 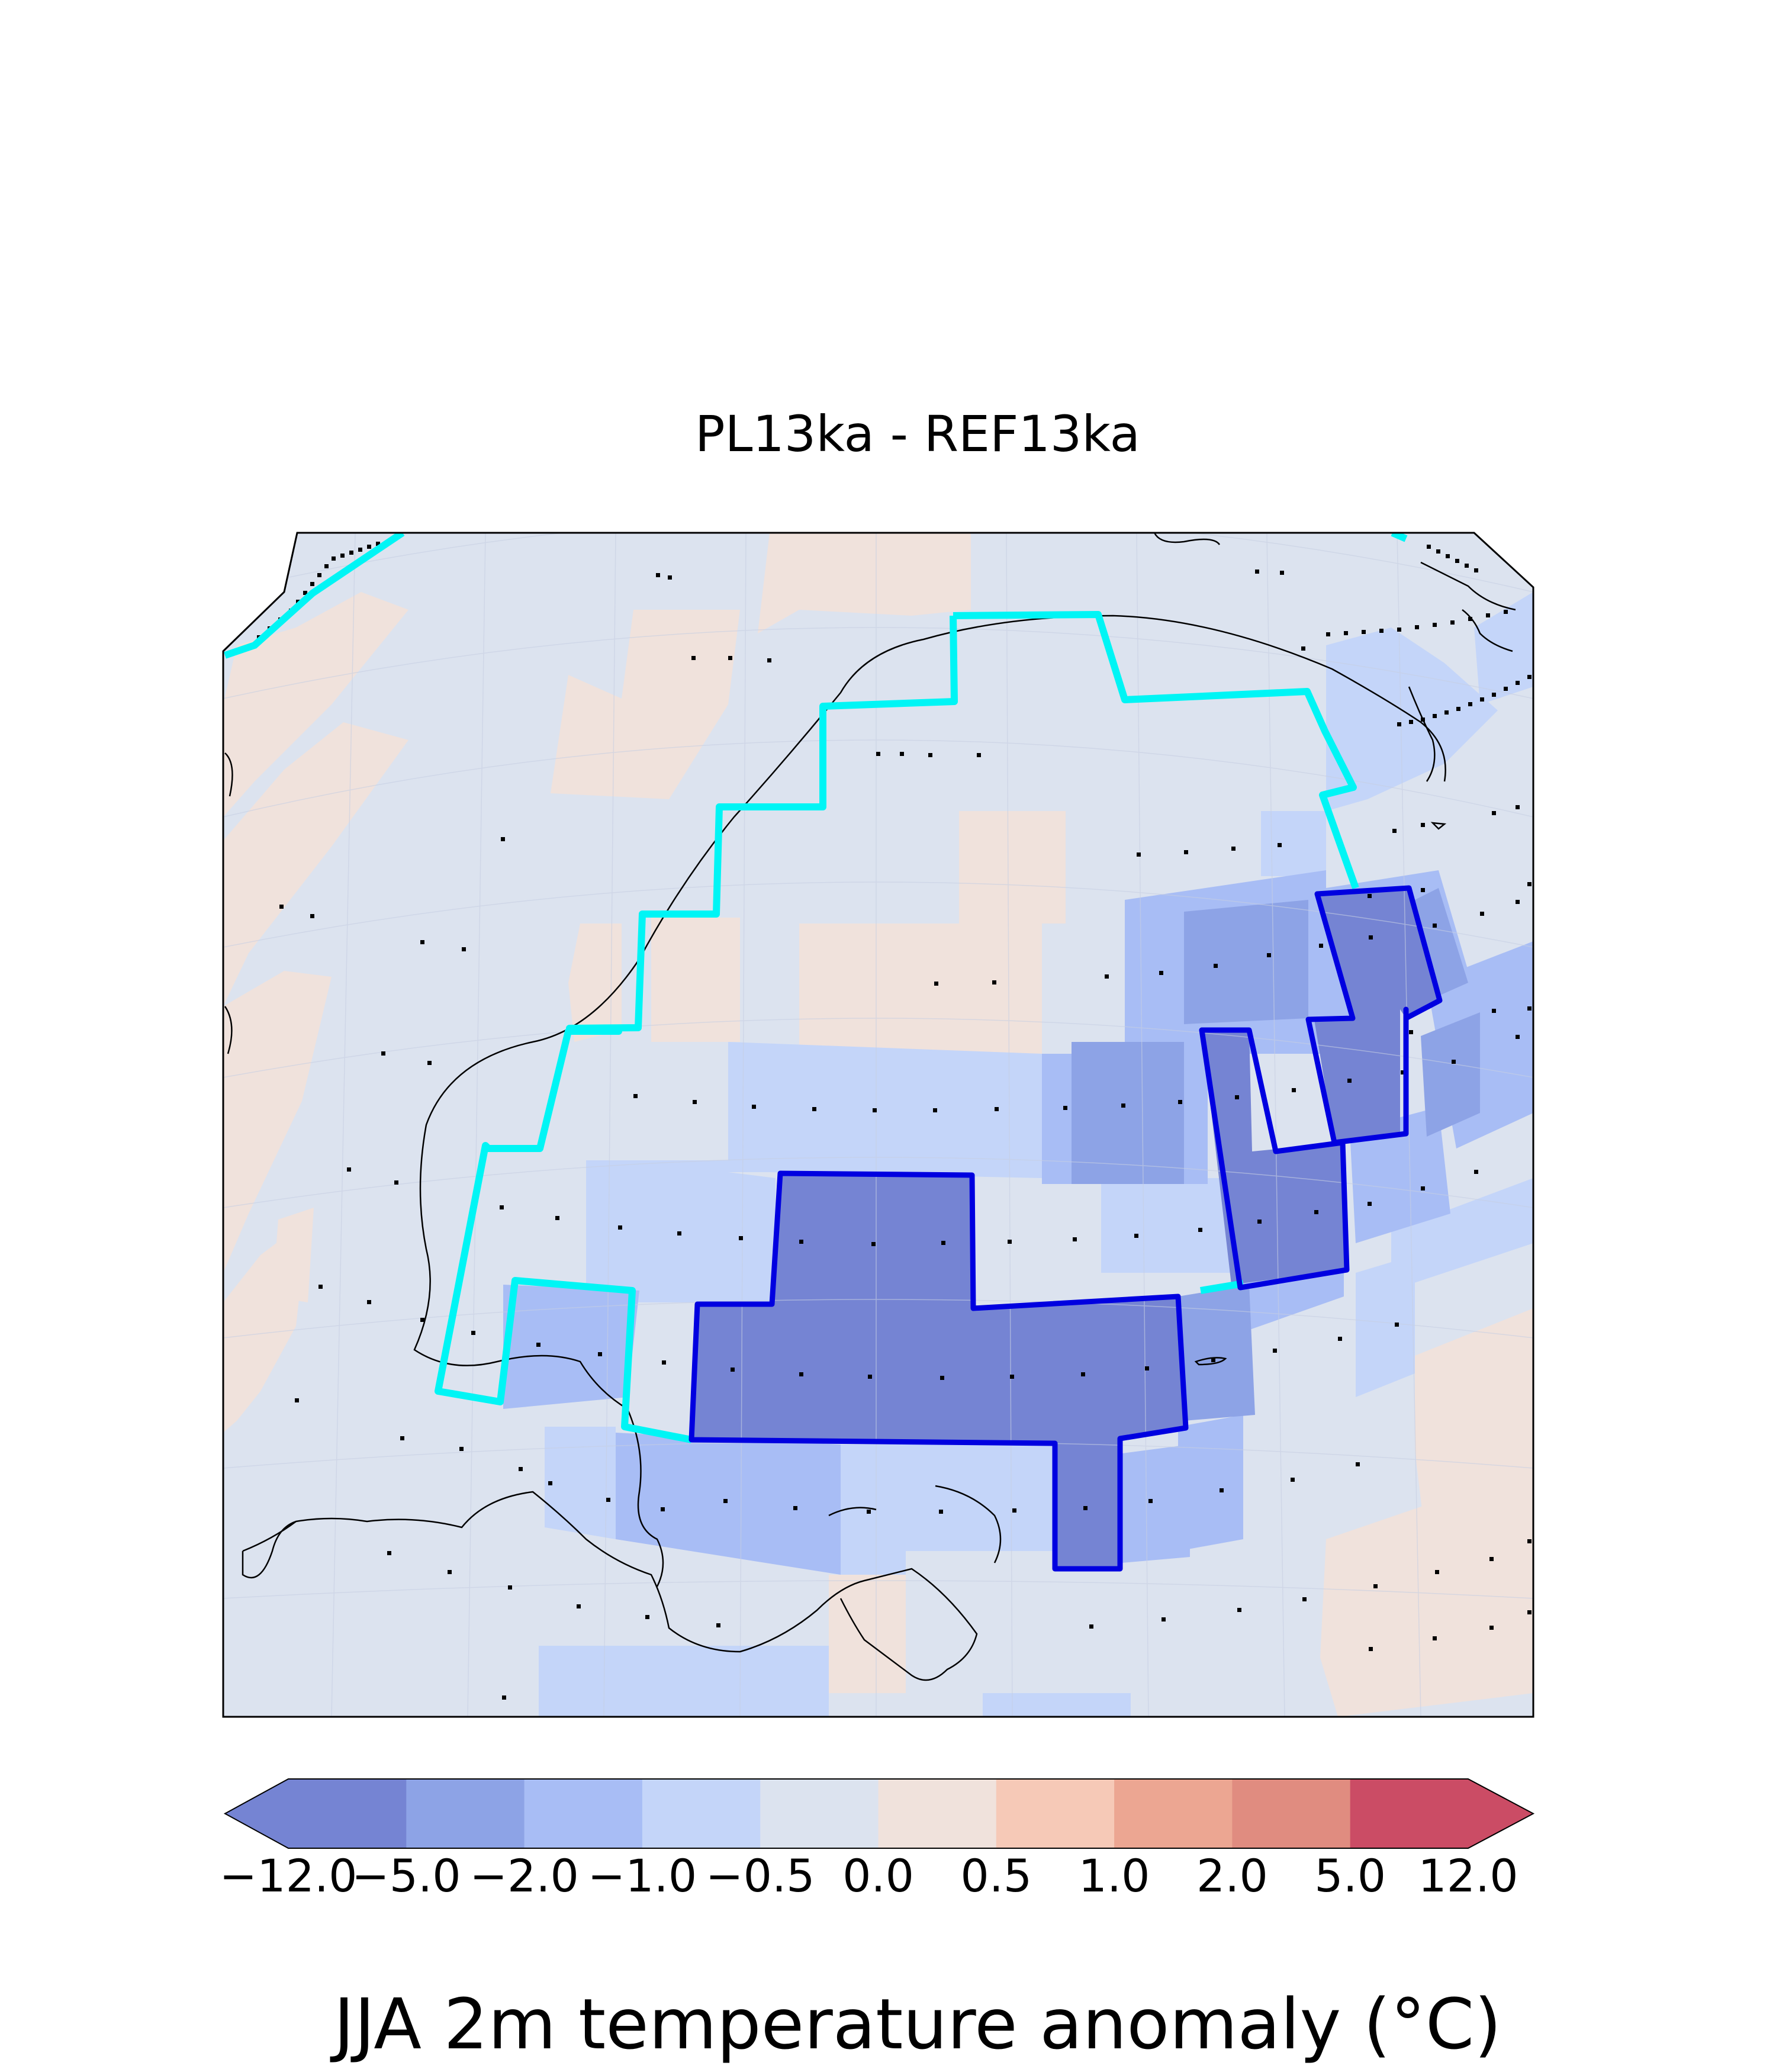 What do you see at coordinates (1500, 1813) in the screenshot?
I see `colorbar-extend-high` at bounding box center [1500, 1813].